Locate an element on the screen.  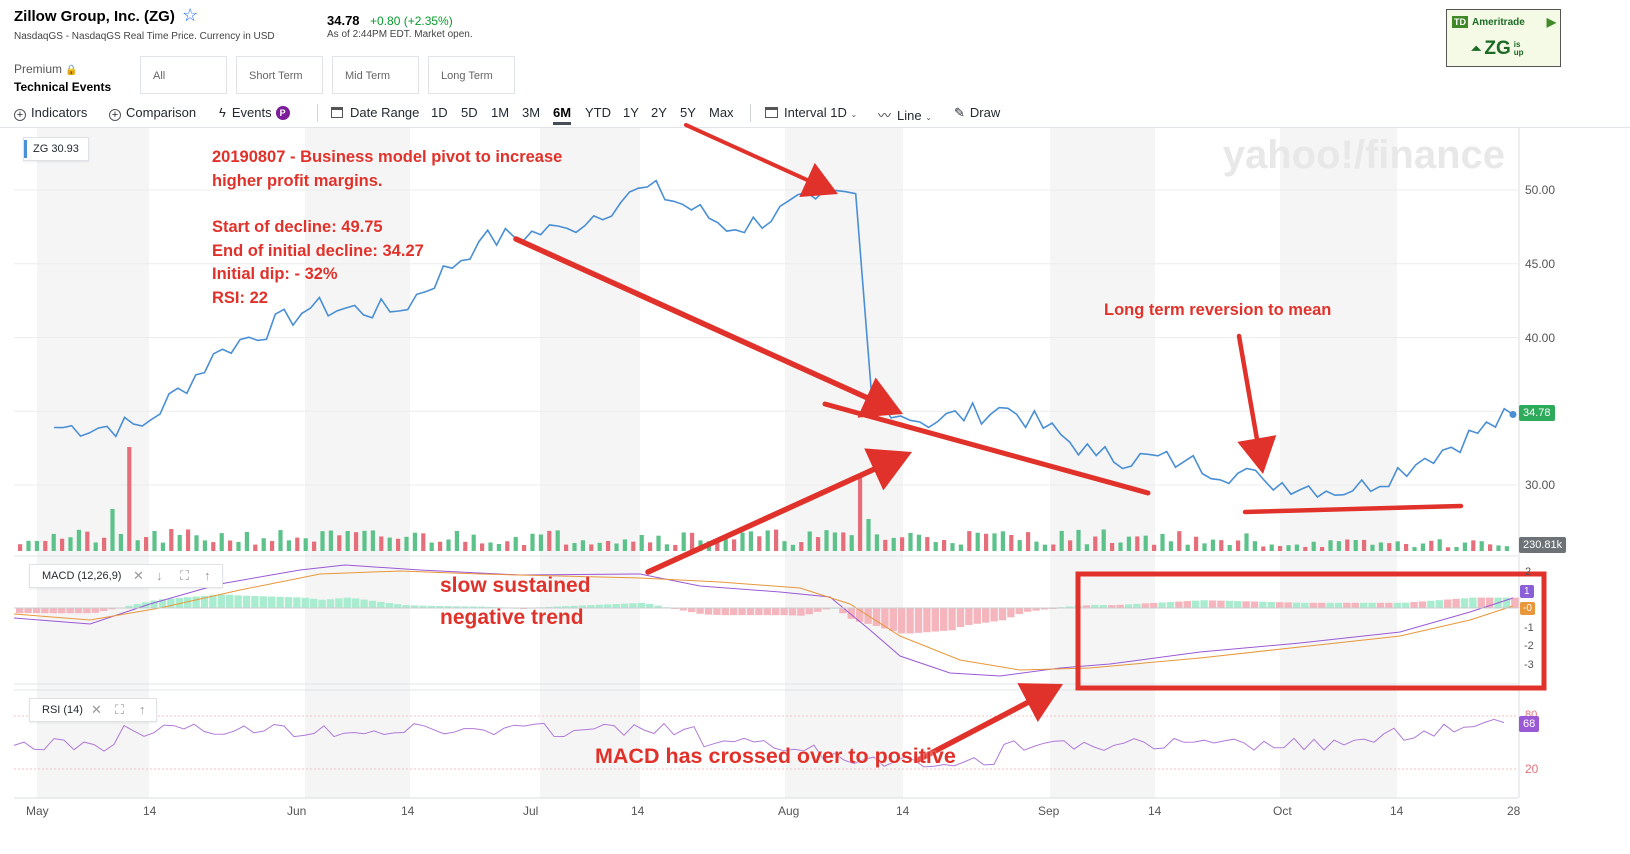
ameritrade-ad: TD Ameritrade ▶ ⏶ ZG is up is located at coordinates (1503, 38).